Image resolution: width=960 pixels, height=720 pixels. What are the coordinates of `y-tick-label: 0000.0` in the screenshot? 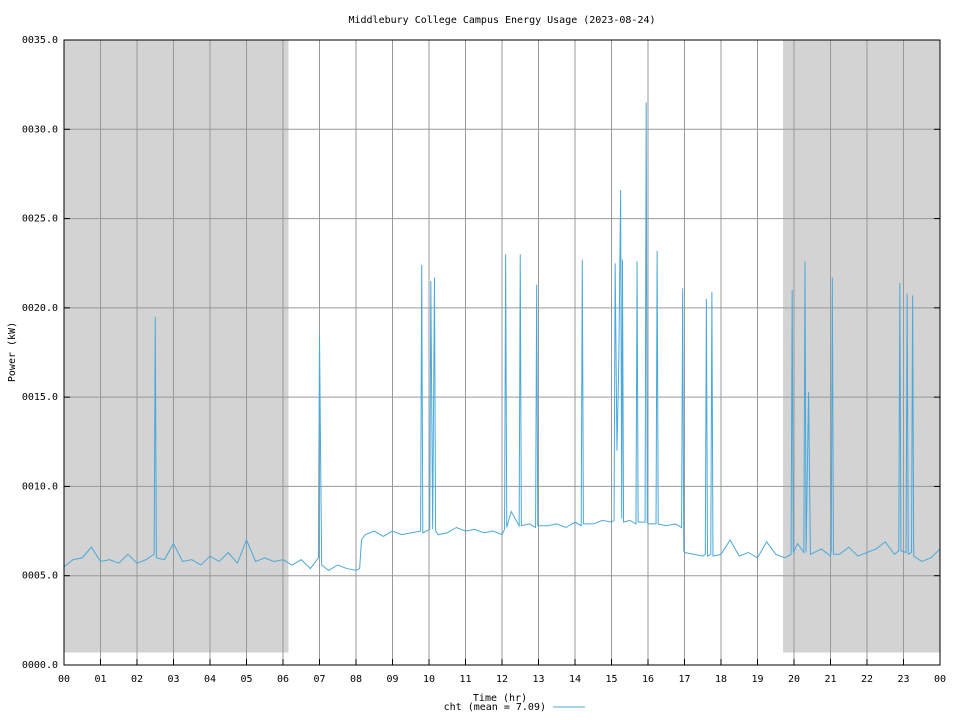 It's located at (40, 665).